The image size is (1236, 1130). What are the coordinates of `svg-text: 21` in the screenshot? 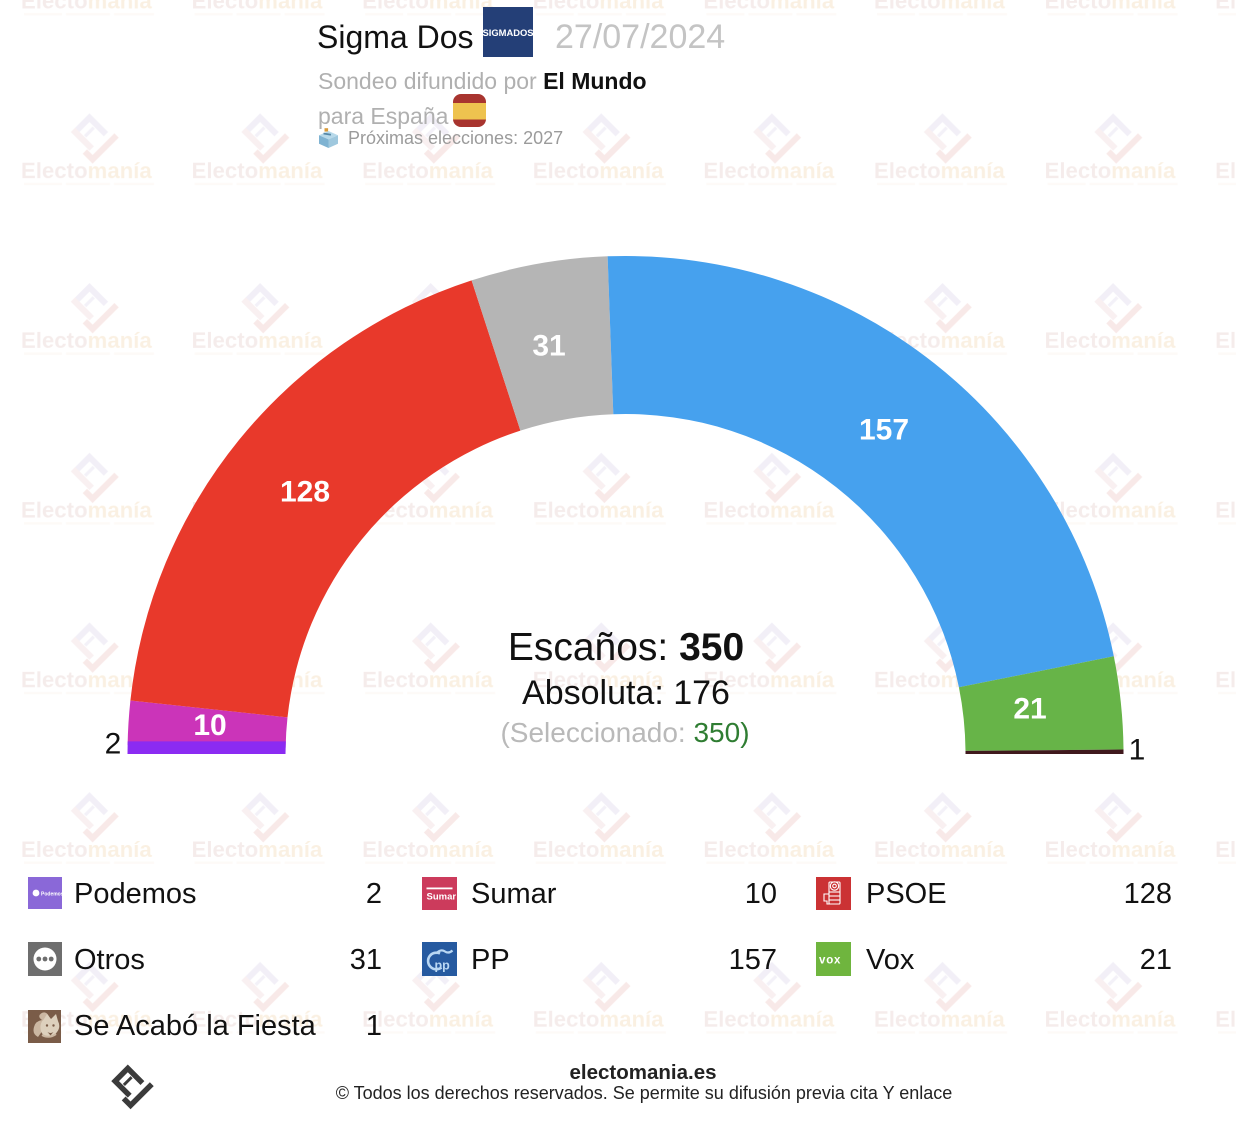 It's located at (1029, 709).